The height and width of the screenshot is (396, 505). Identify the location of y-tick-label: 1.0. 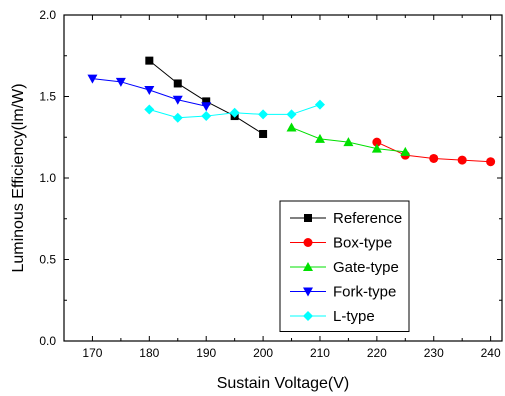
(47, 178).